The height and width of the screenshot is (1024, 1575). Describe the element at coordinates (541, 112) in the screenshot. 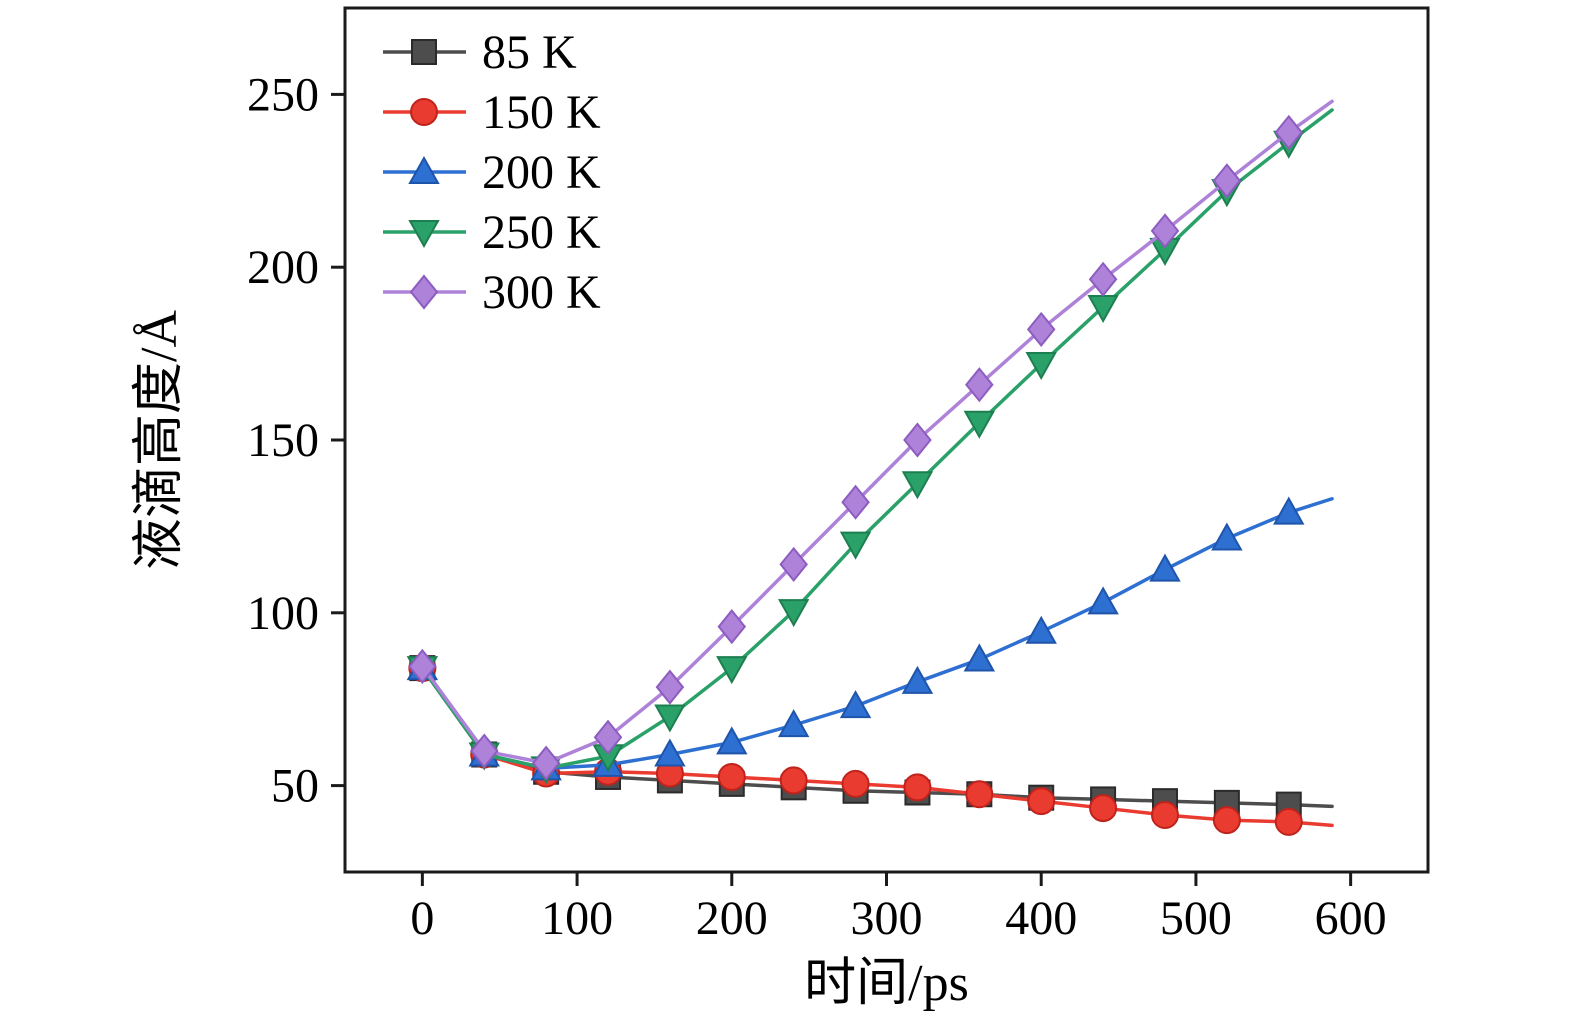

I see `legend-label: 150 K` at that location.